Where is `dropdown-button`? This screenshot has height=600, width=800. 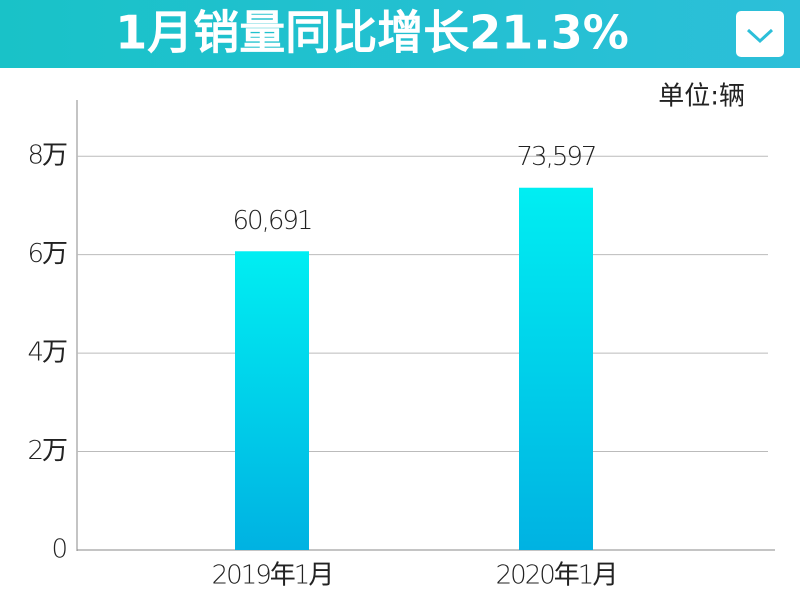
dropdown-button is located at coordinates (760, 34).